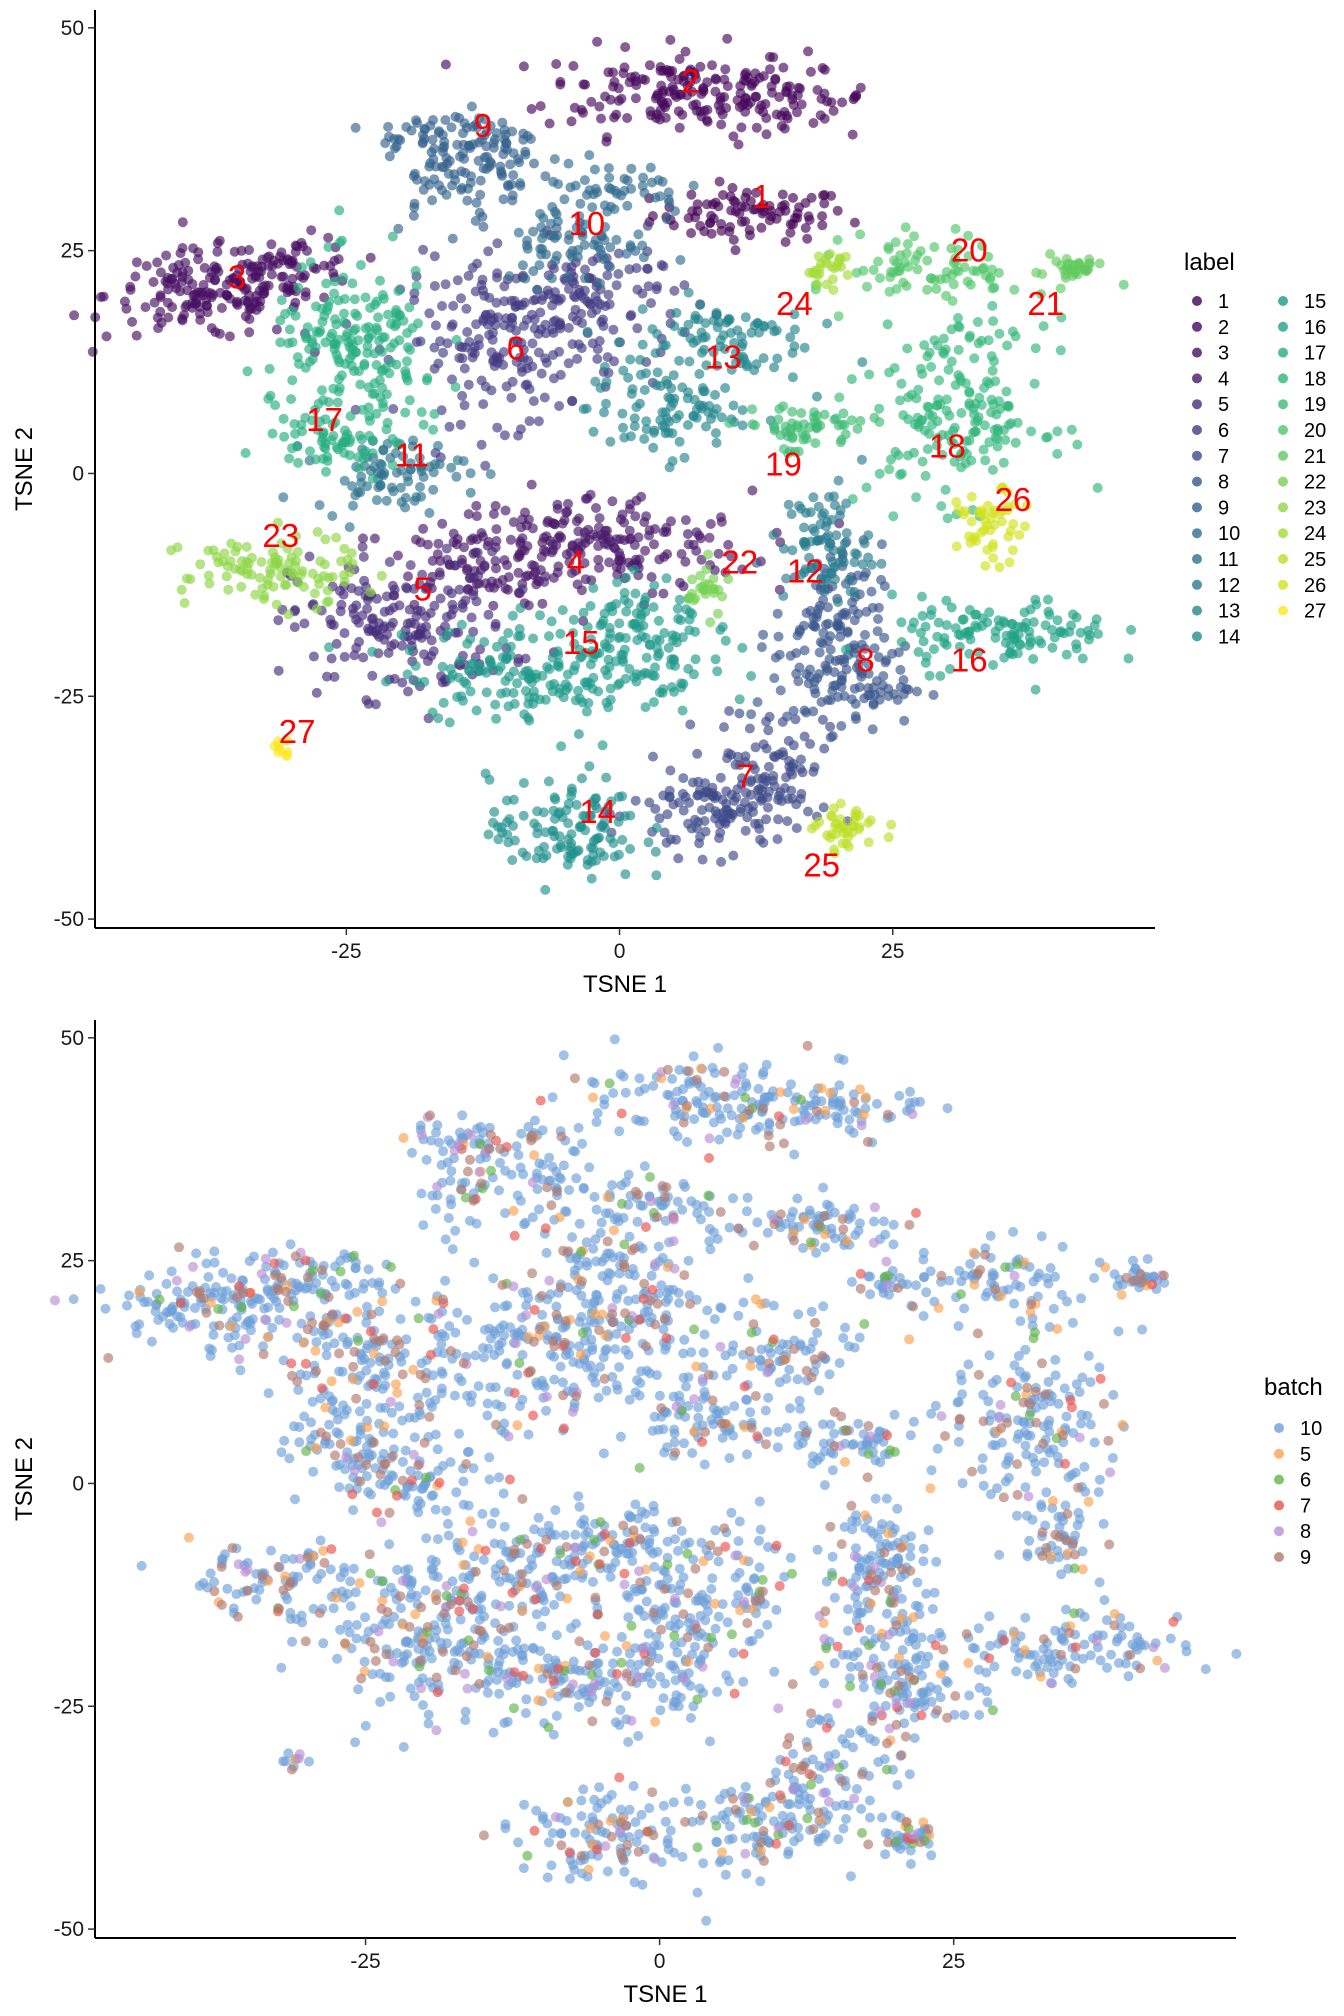 The height and width of the screenshot is (2016, 1344). I want to click on y-tick-label: 50, so click(72, 28).